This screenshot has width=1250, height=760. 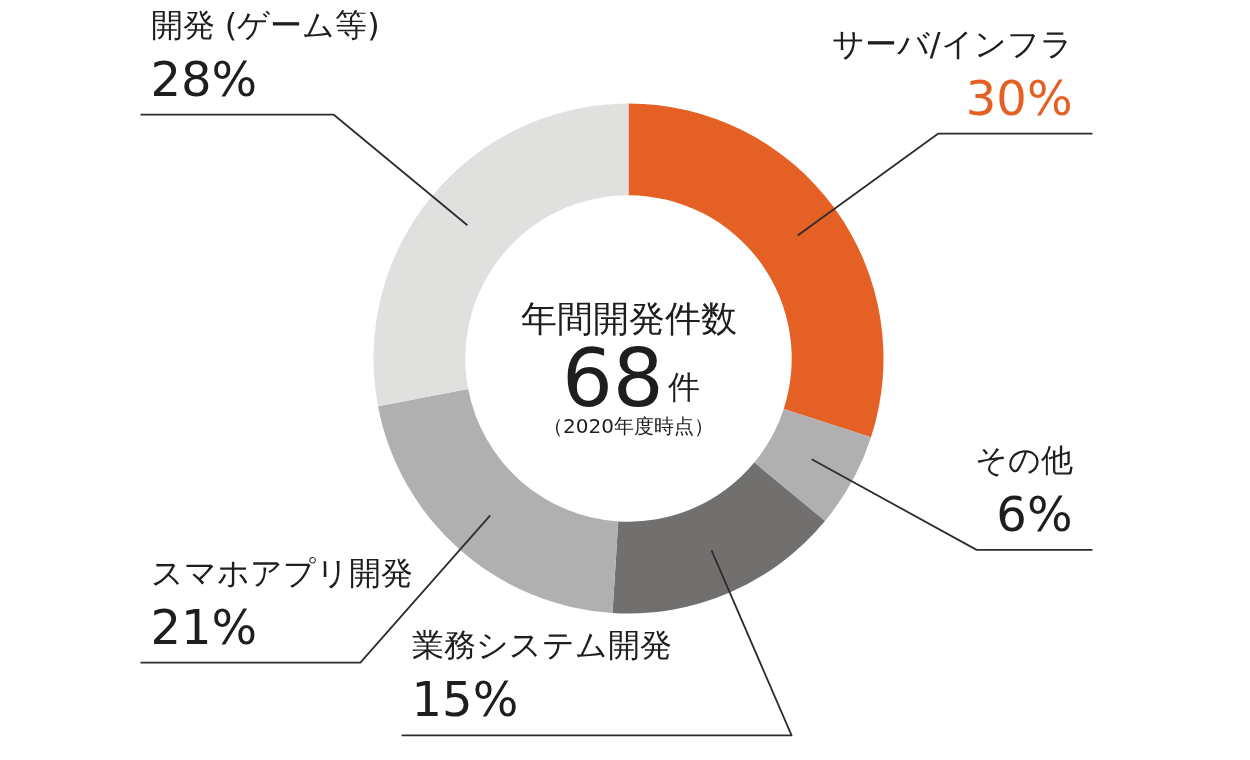 I want to click on data-label: 28%, so click(x=204, y=78).